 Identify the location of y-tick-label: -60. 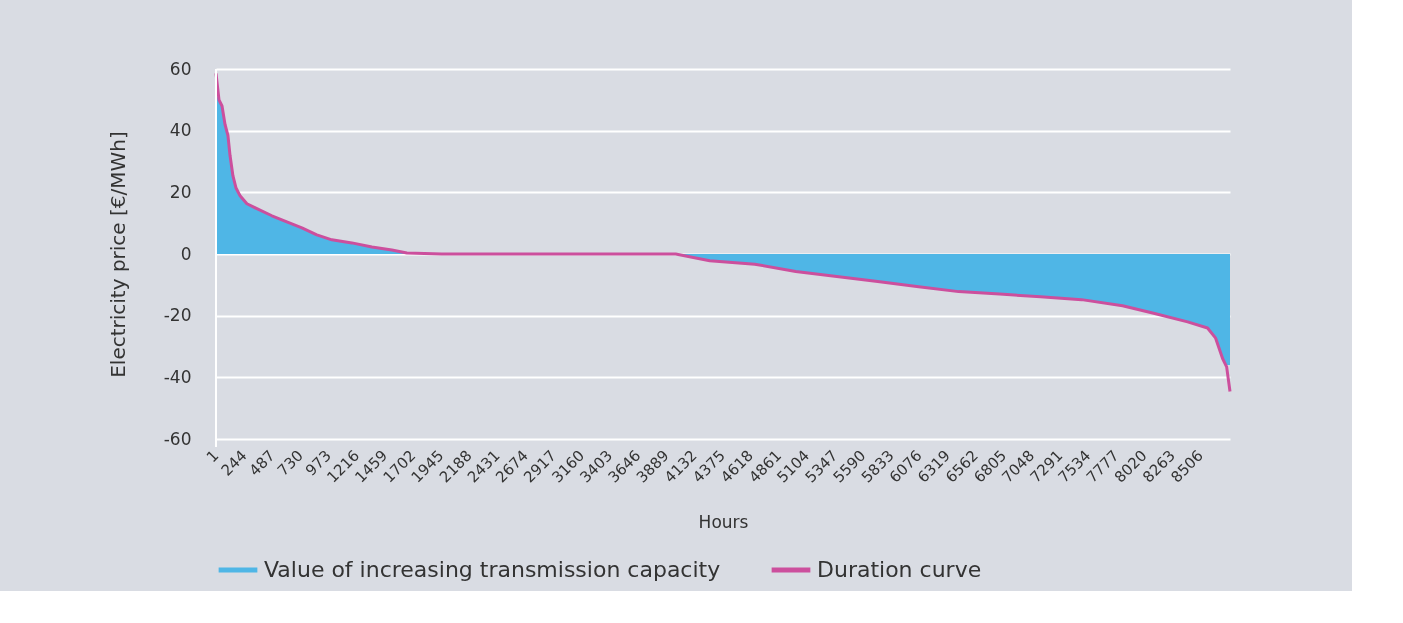
(177, 438).